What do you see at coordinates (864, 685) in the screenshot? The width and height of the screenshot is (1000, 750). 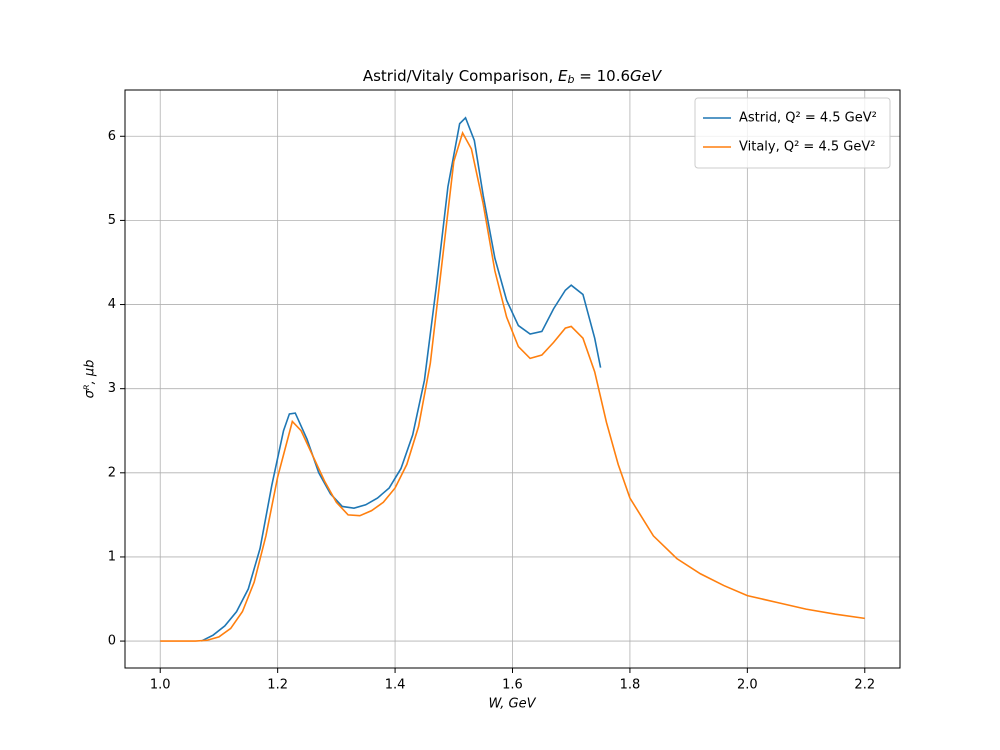 I see `x-tick-label: 2.2` at bounding box center [864, 685].